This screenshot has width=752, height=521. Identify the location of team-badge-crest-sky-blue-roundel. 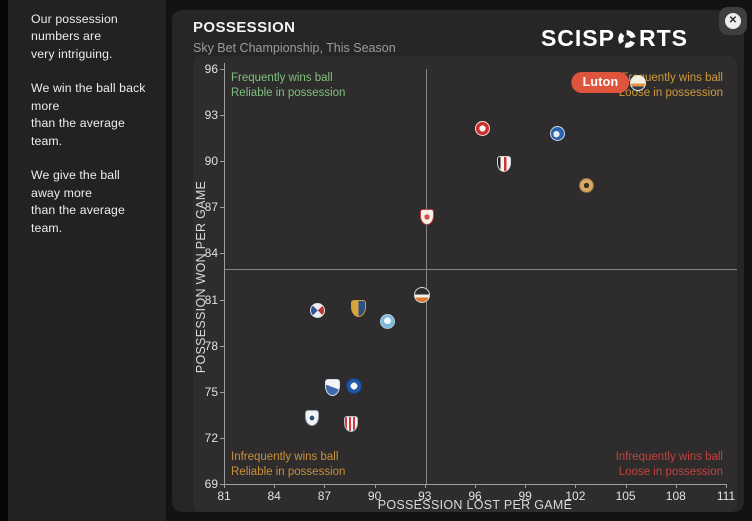
(387, 321).